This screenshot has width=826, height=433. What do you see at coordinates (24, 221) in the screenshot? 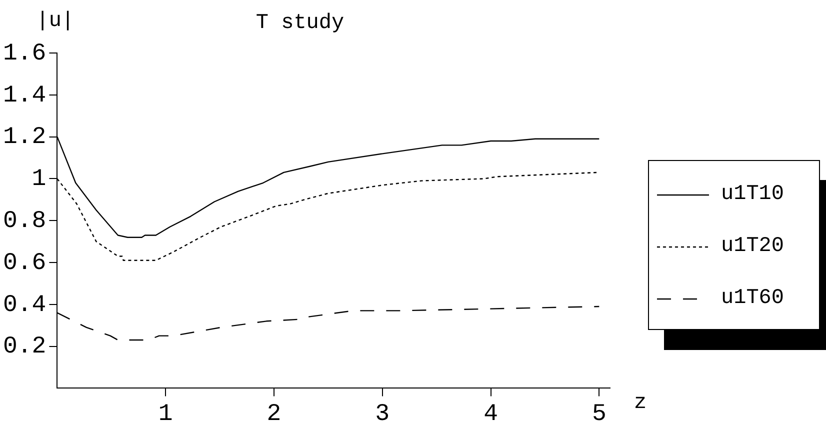
I see `y-tick-label: 0.8` at bounding box center [24, 221].